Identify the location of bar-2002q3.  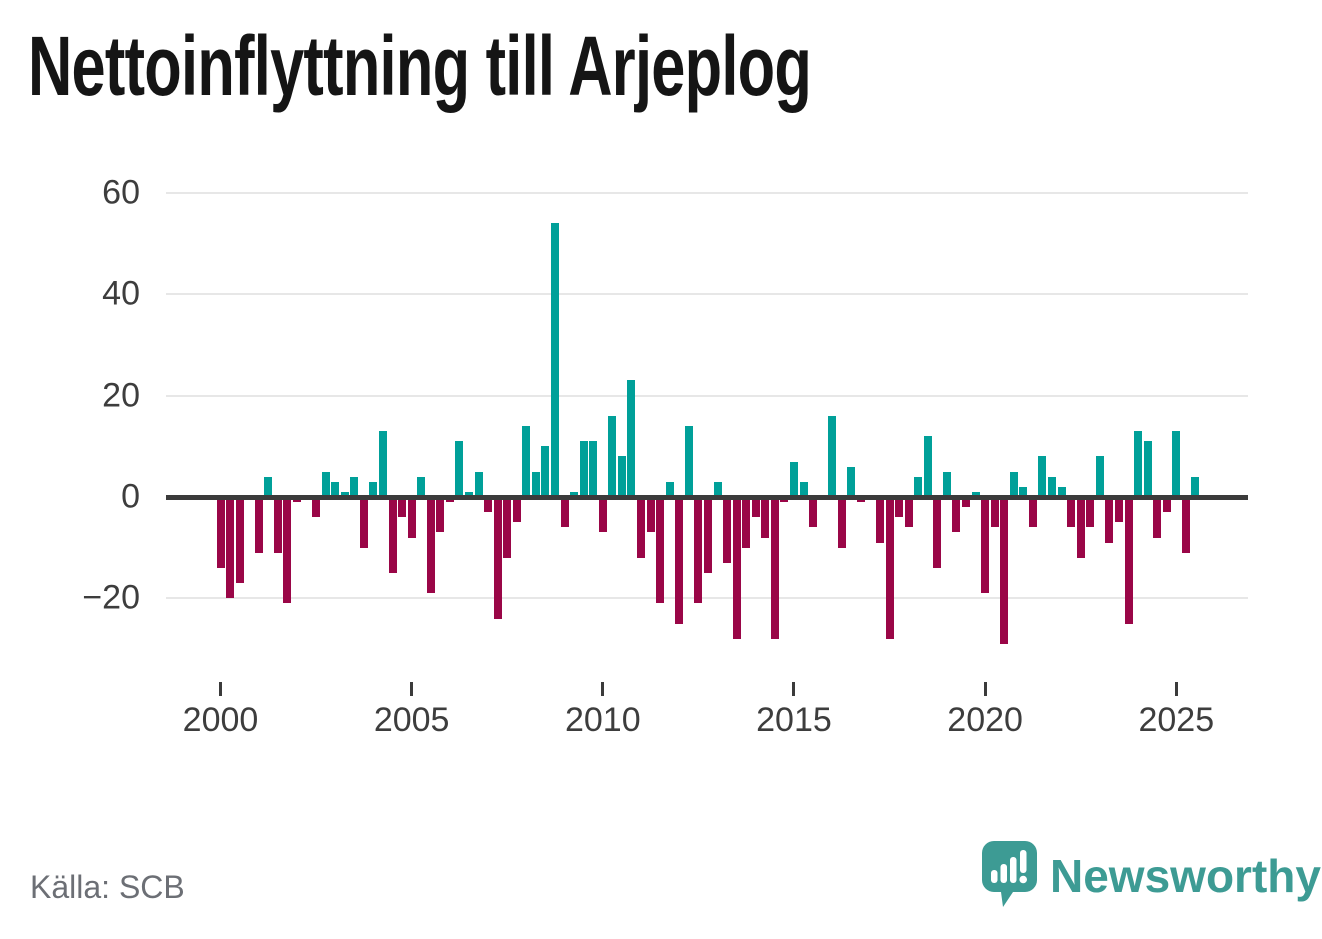
(316, 507).